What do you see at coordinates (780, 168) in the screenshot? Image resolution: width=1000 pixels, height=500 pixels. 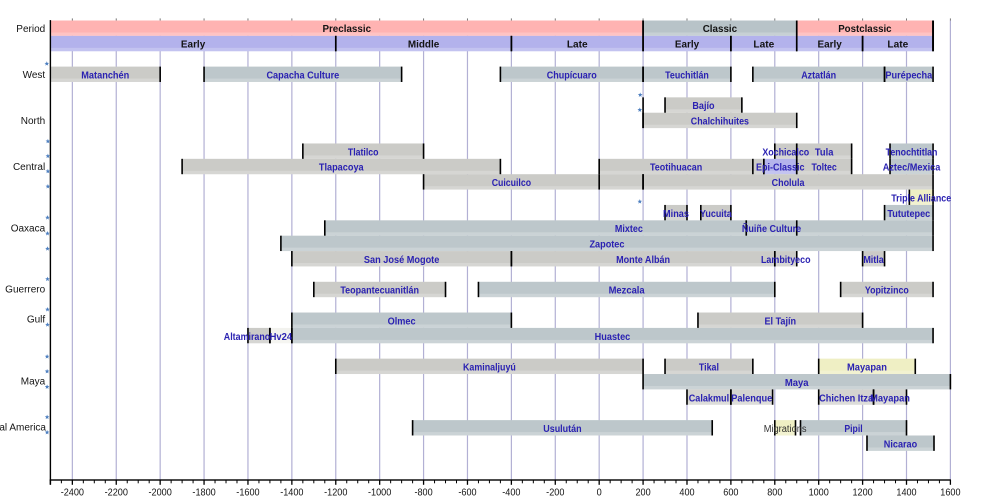 I see `svg-text: Epi-Classic` at bounding box center [780, 168].